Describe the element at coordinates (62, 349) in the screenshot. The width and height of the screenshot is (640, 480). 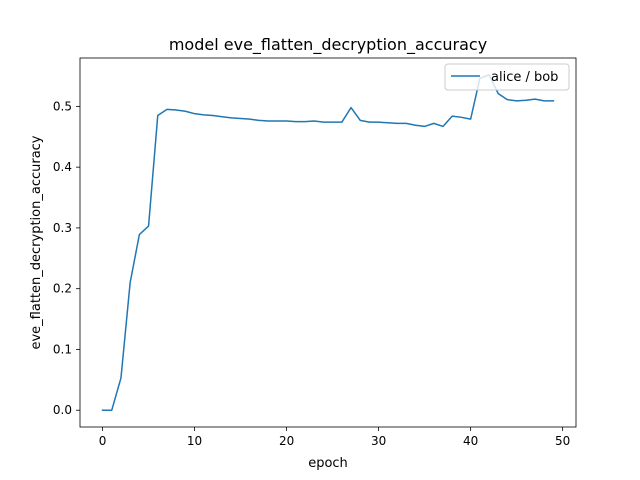
I see `y-tick-label: 0.1` at that location.